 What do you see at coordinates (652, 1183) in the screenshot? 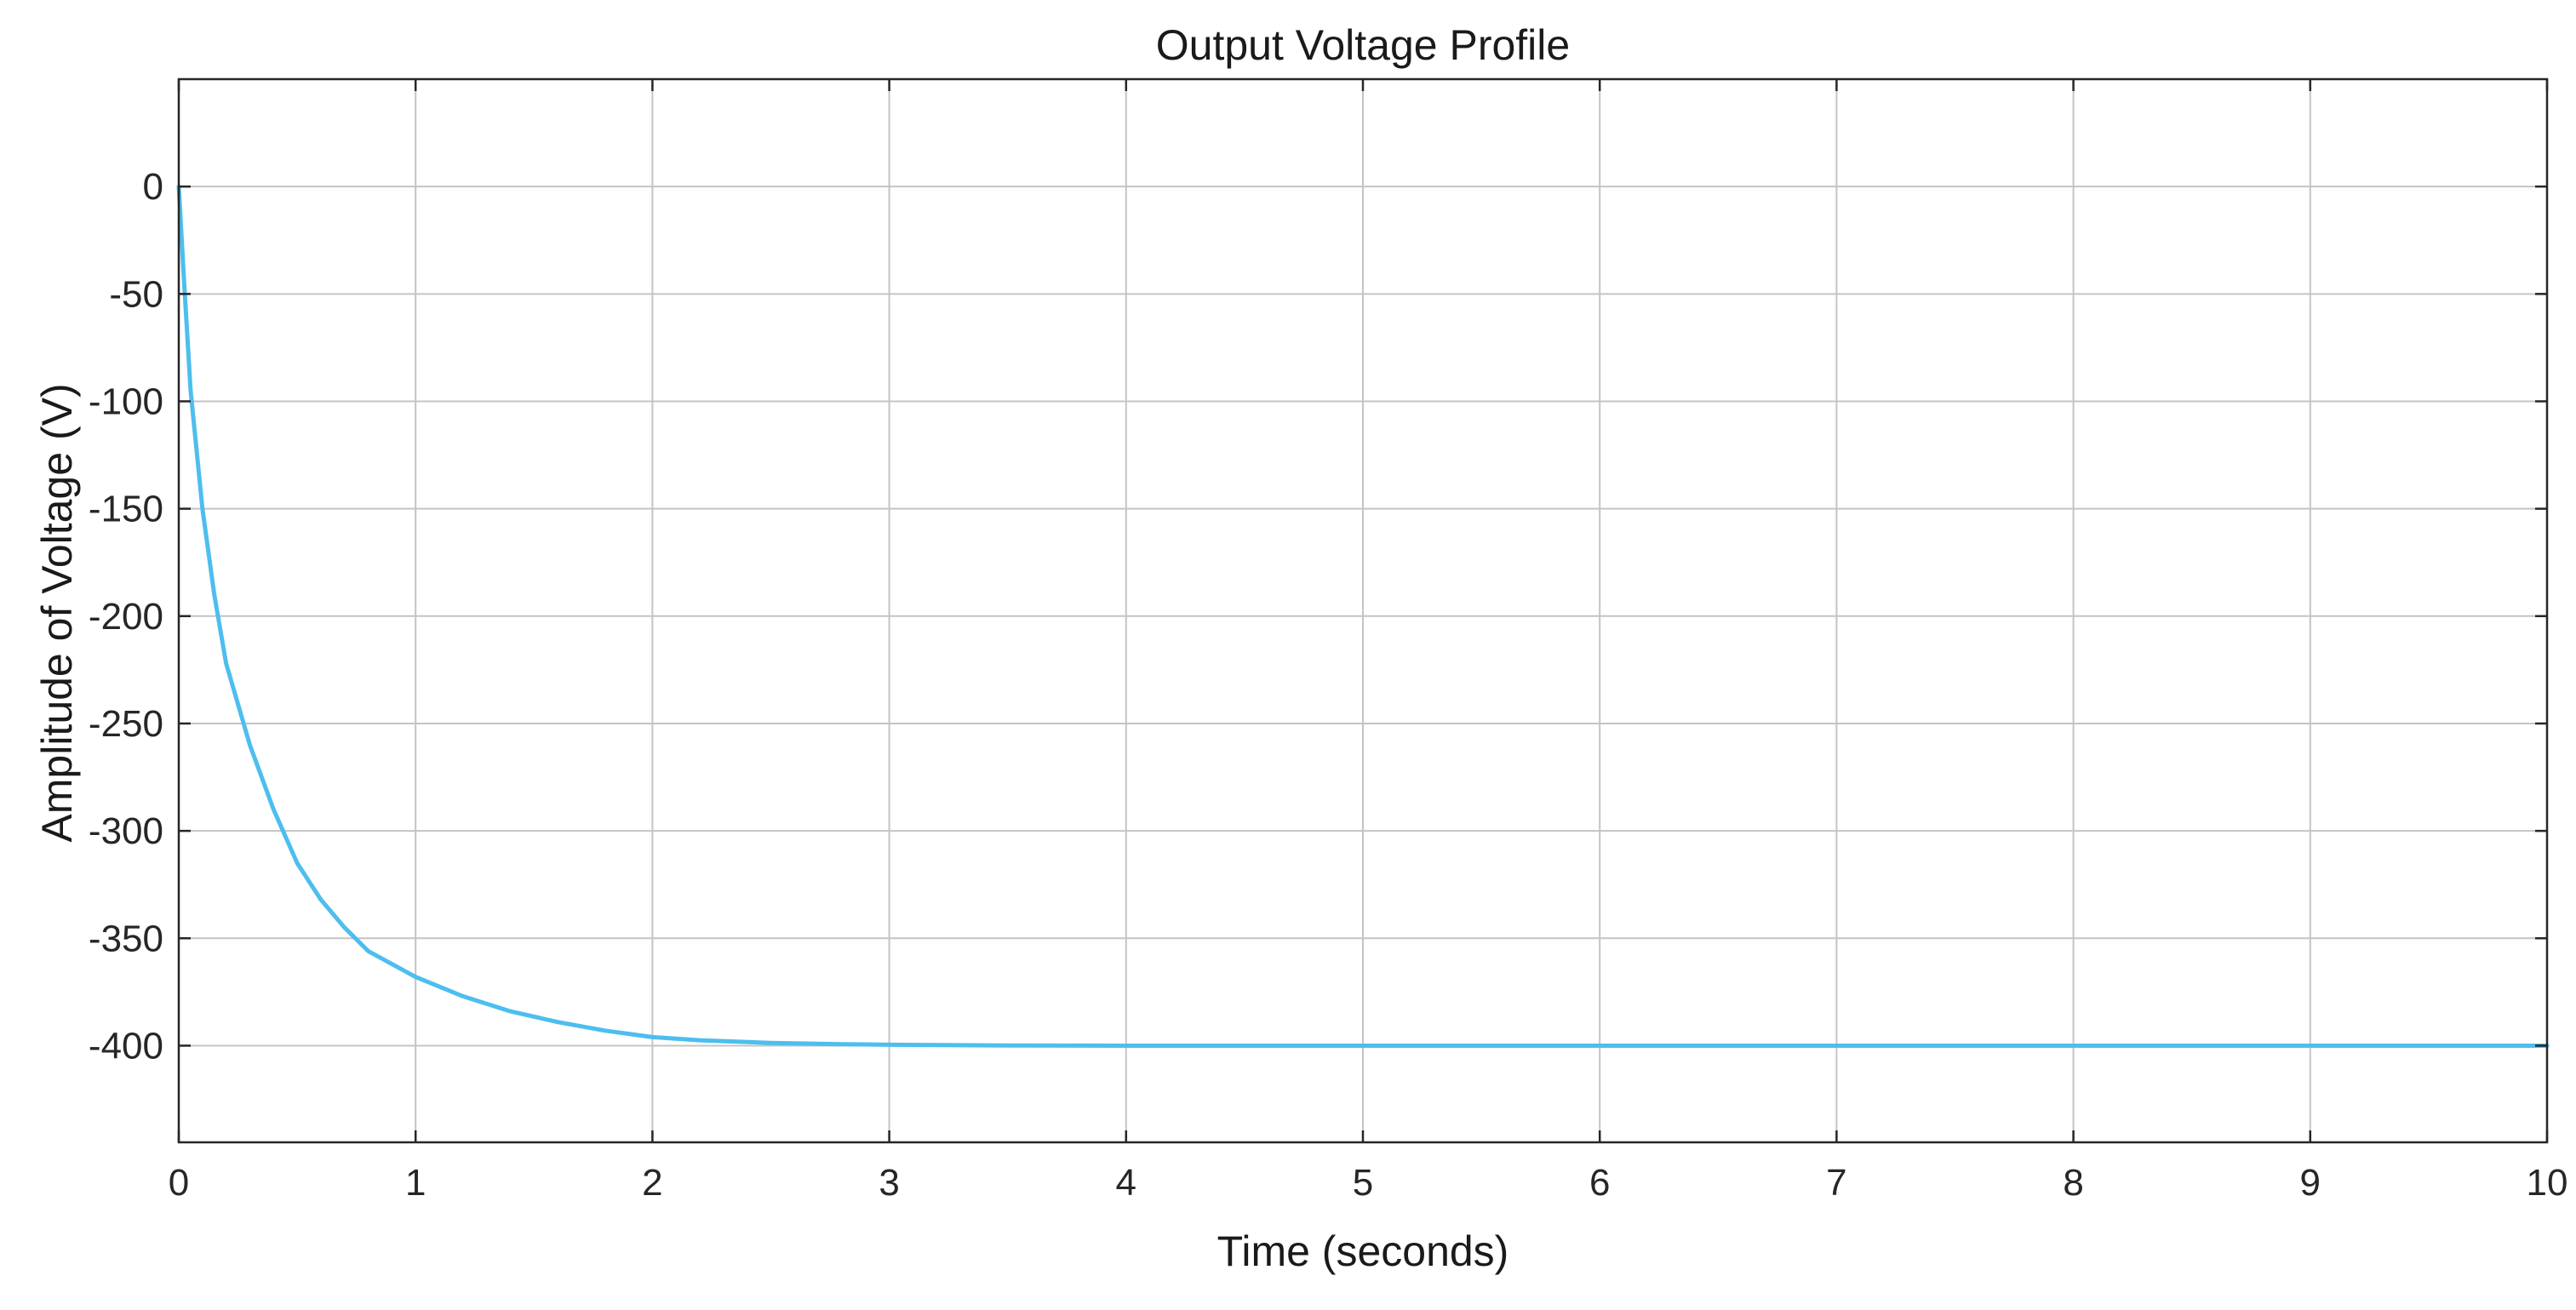
I see `x-tick-label: 2` at bounding box center [652, 1183].